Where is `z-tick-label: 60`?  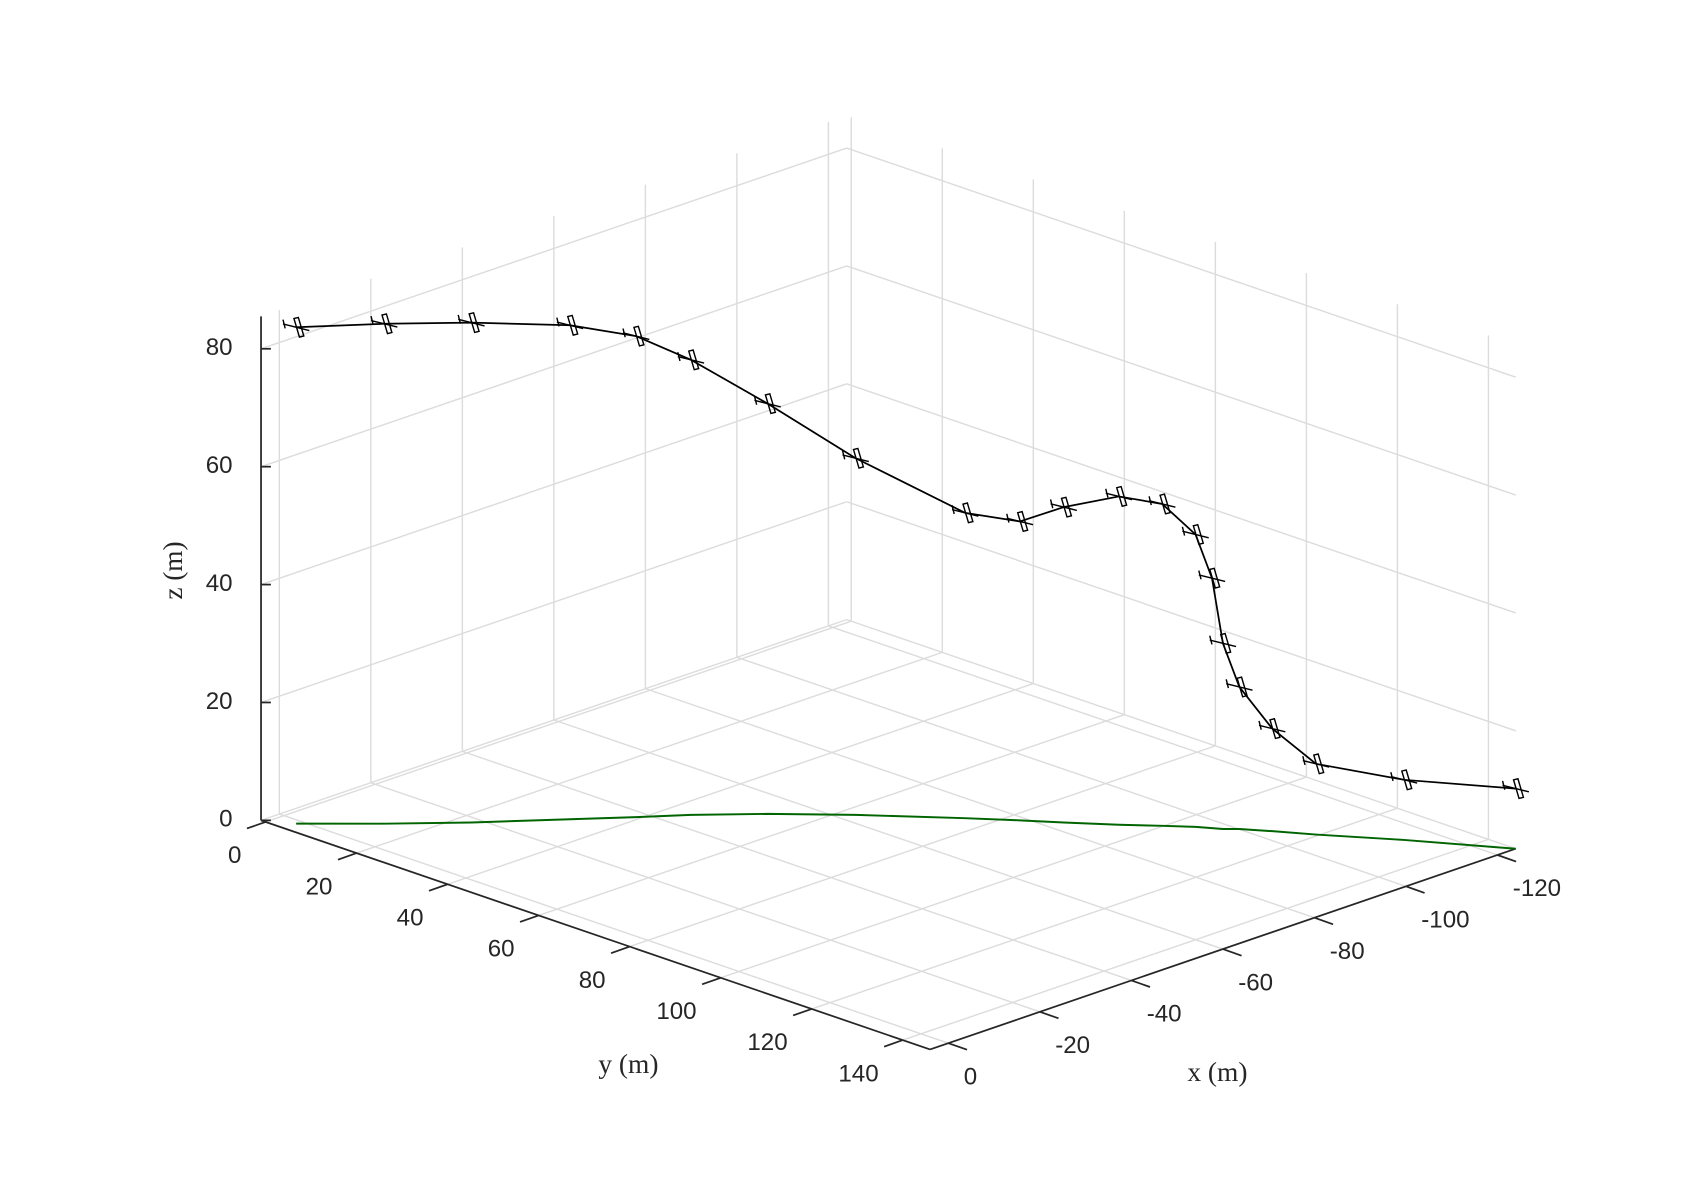 z-tick-label: 60 is located at coordinates (219, 465).